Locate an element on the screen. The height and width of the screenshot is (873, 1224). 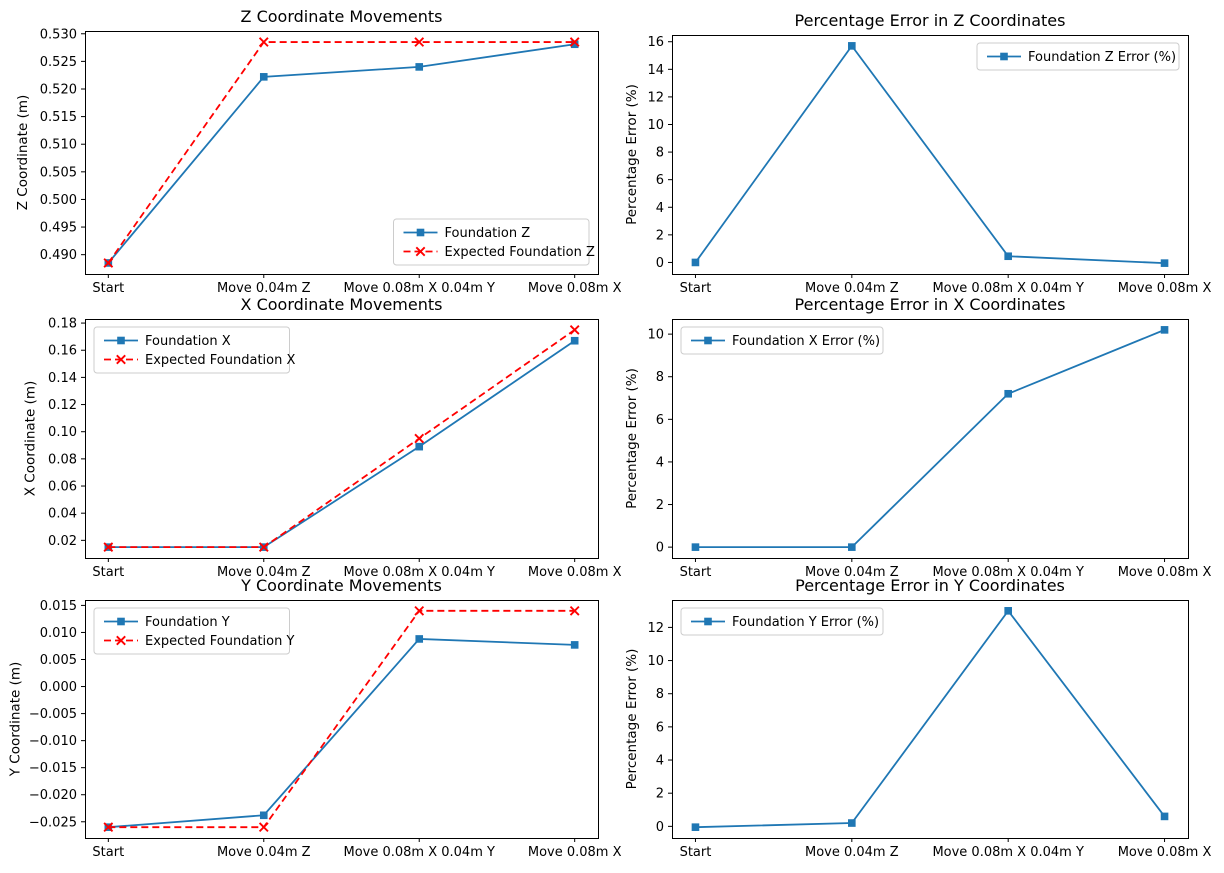
y-tick-label: 0.525 is located at coordinates (58, 62).